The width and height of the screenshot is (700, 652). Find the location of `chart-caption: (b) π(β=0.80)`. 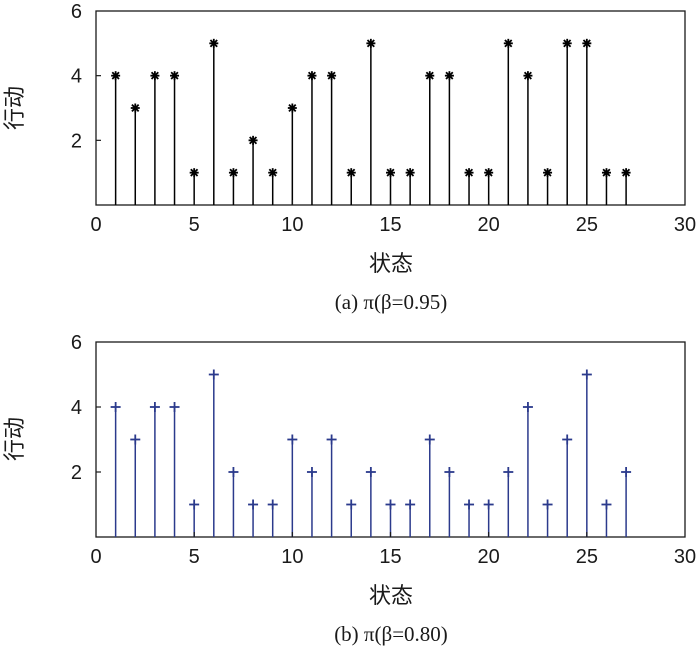

chart-caption: (b) π(β=0.80) is located at coordinates (391, 634).